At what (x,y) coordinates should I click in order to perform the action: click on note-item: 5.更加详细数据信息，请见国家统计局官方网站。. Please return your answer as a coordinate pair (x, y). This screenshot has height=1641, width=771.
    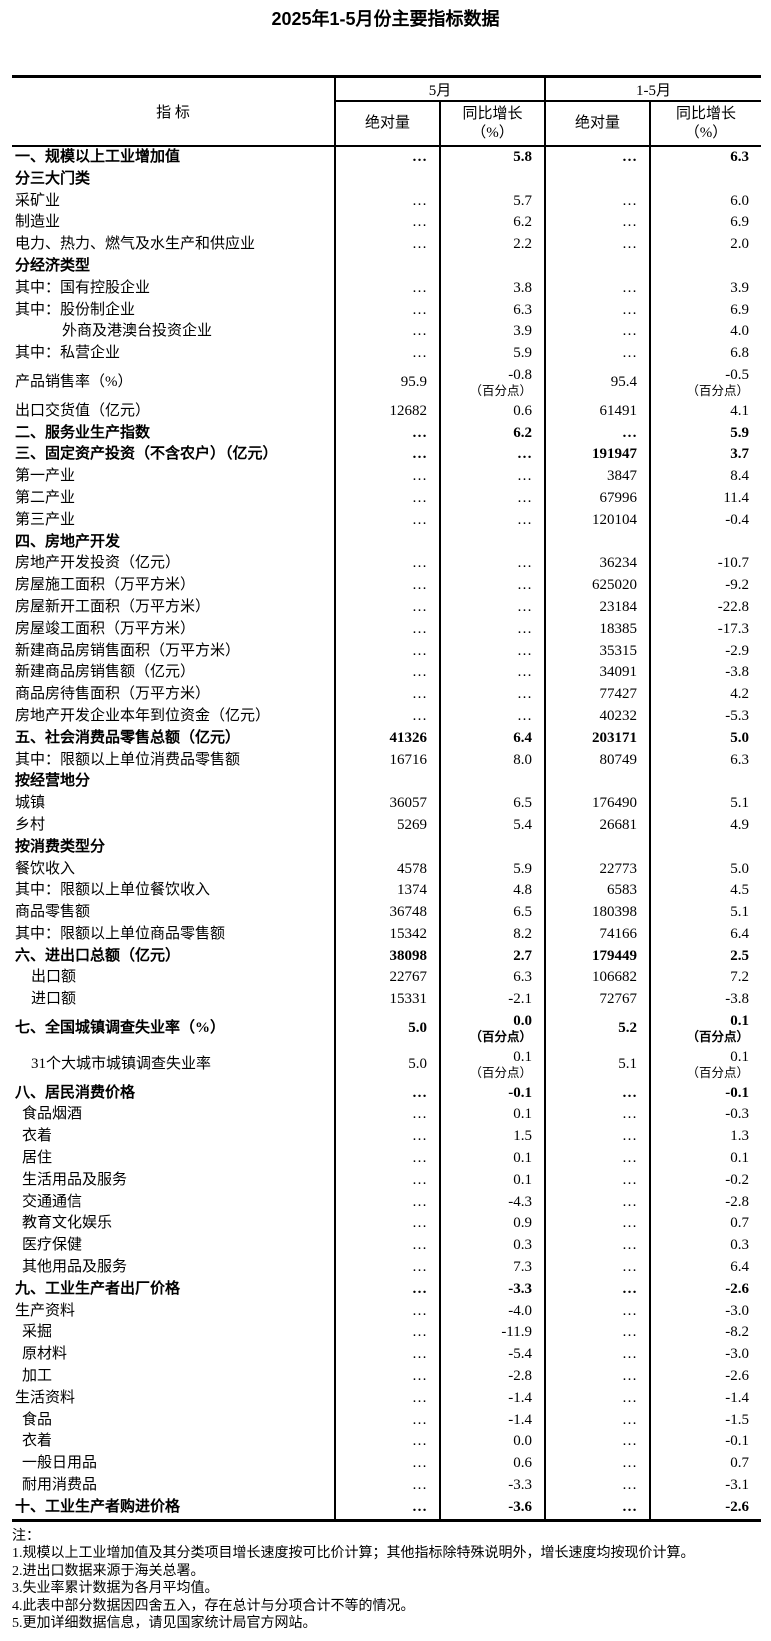
    Looking at the image, I should click on (164, 1624).